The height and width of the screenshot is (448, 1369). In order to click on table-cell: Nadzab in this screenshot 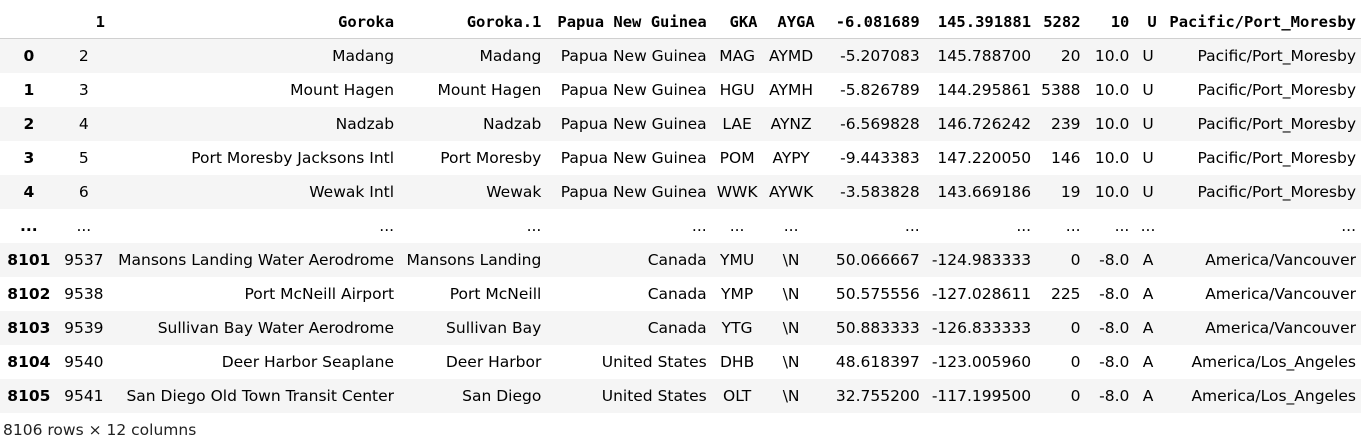, I will do `click(512, 124)`.